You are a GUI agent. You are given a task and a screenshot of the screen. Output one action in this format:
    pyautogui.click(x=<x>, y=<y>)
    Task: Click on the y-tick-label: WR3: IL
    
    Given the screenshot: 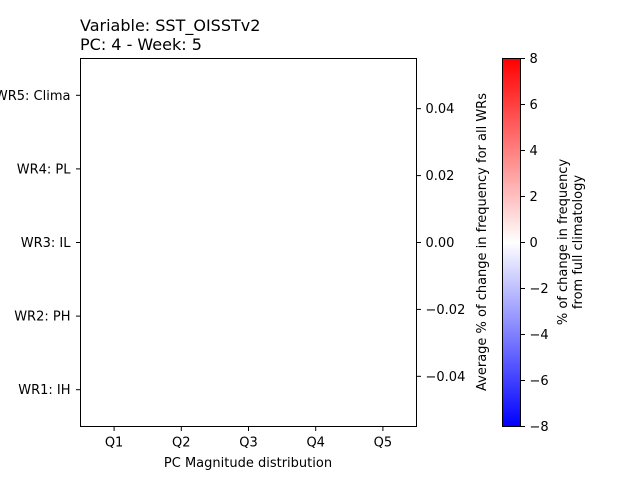 What is the action you would take?
    pyautogui.click(x=46, y=243)
    